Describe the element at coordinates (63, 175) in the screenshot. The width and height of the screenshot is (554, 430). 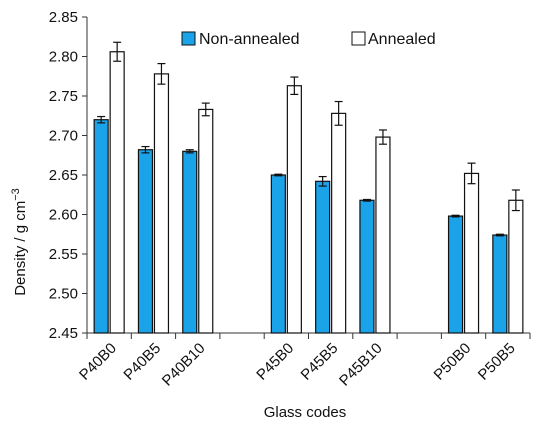
I see `y-tick-label: 2.65` at that location.